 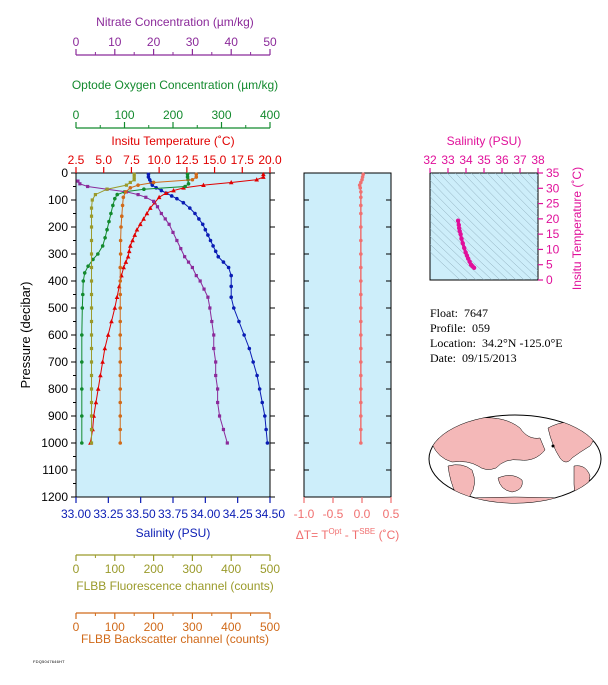 What do you see at coordinates (58, 200) in the screenshot?
I see `pressure-tick-label: 100` at bounding box center [58, 200].